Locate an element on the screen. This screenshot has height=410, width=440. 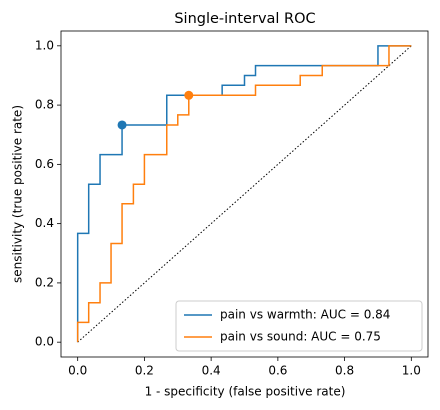
y-tick-label: 0.6 is located at coordinates (44, 164).